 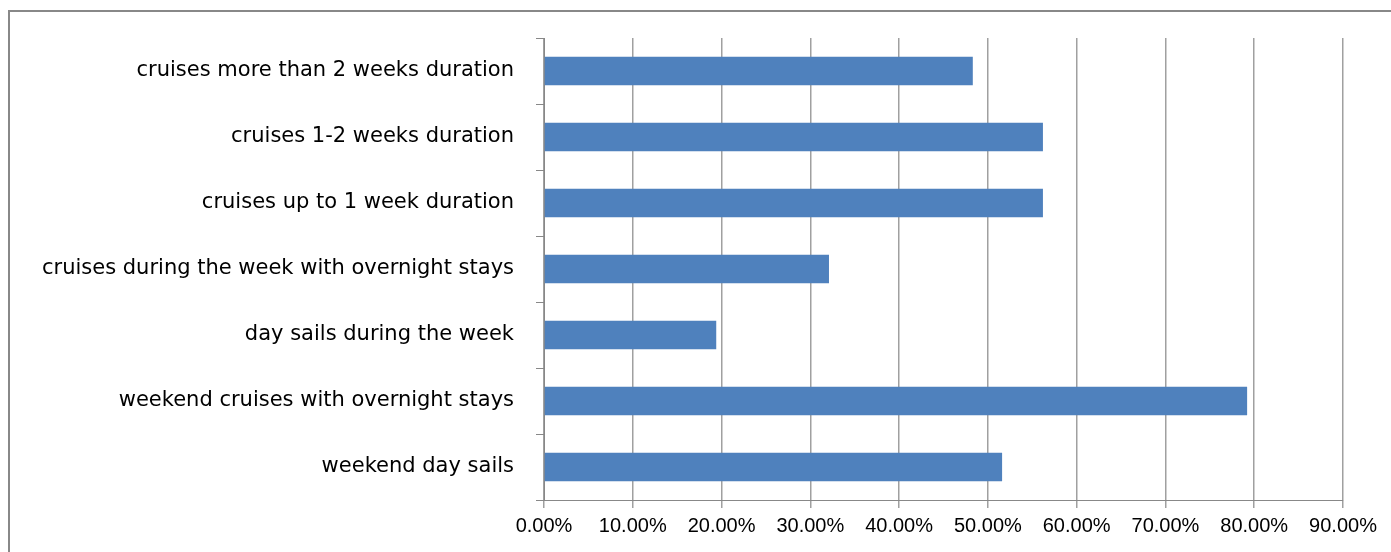 I want to click on x-tick-label: 10.00%, so click(x=632, y=524).